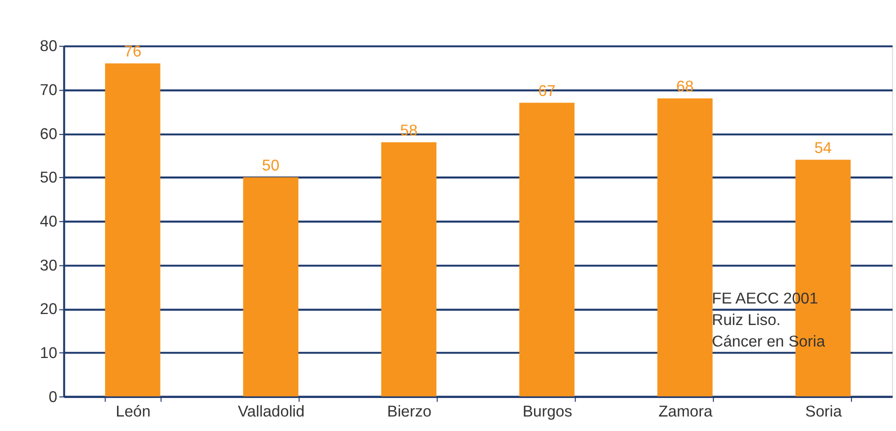 This screenshot has width=896, height=431. What do you see at coordinates (823, 148) in the screenshot?
I see `data-label: 54` at bounding box center [823, 148].